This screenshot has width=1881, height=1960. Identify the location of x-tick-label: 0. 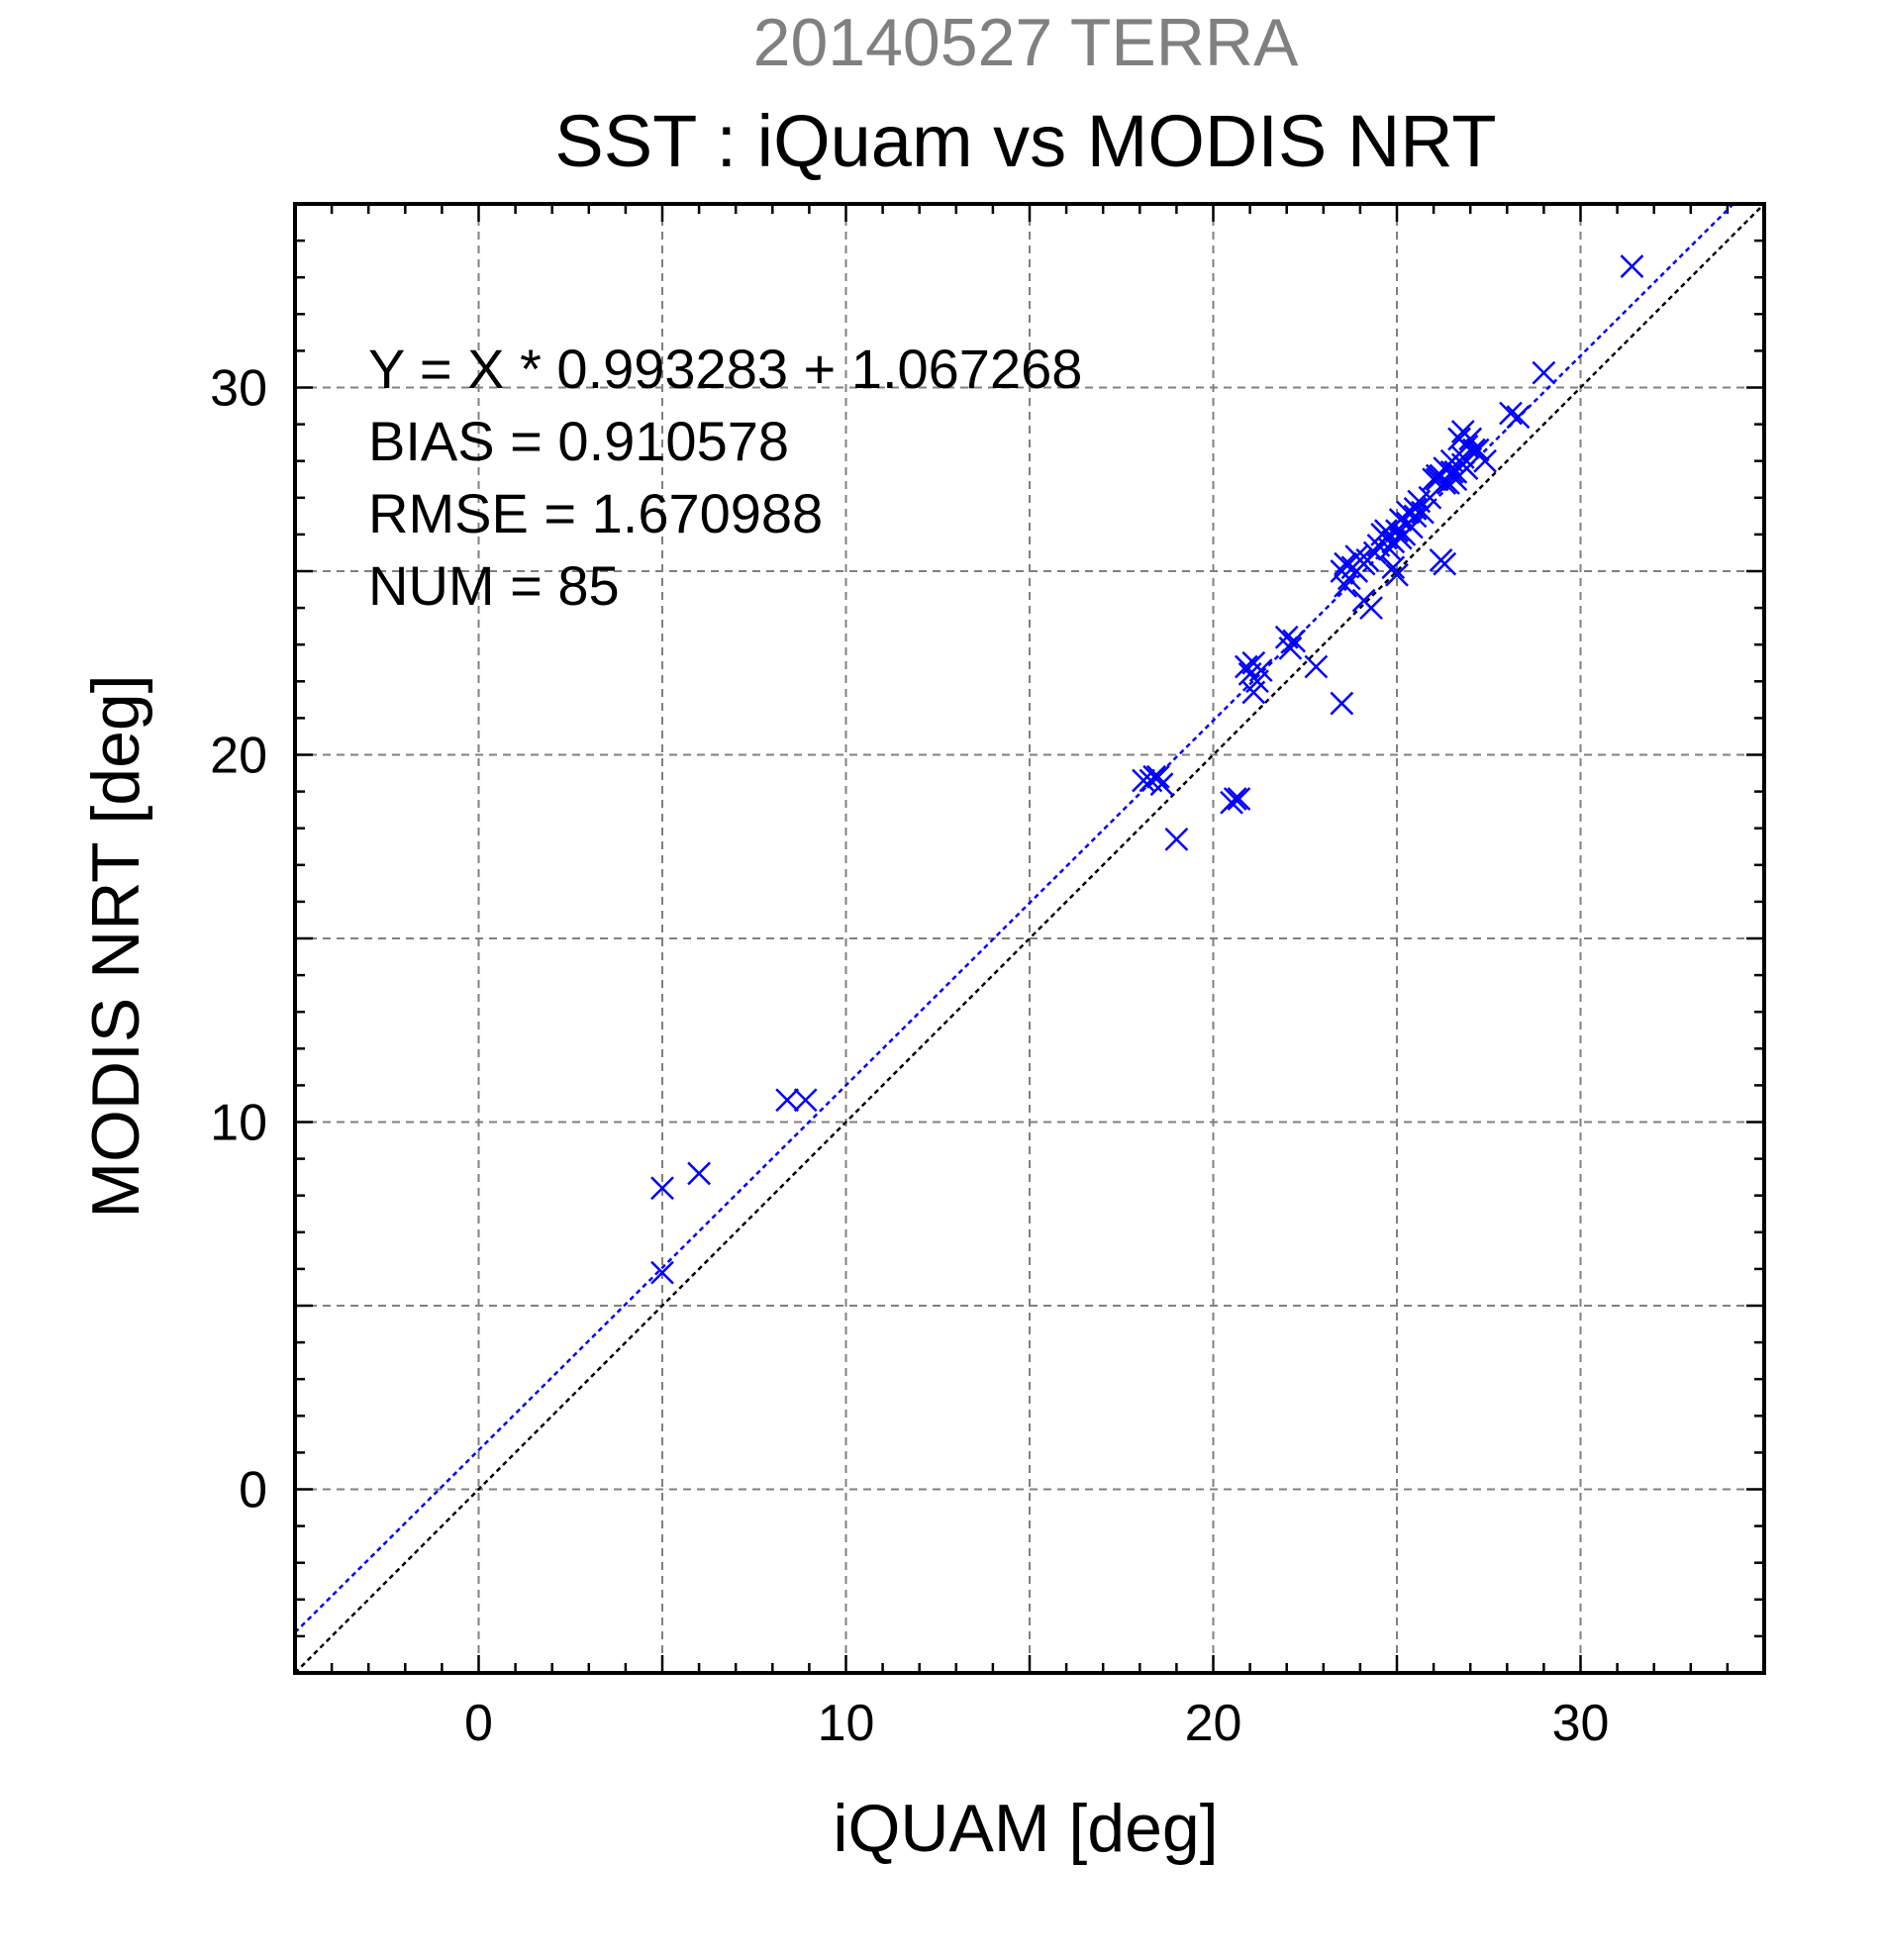
(479, 1723).